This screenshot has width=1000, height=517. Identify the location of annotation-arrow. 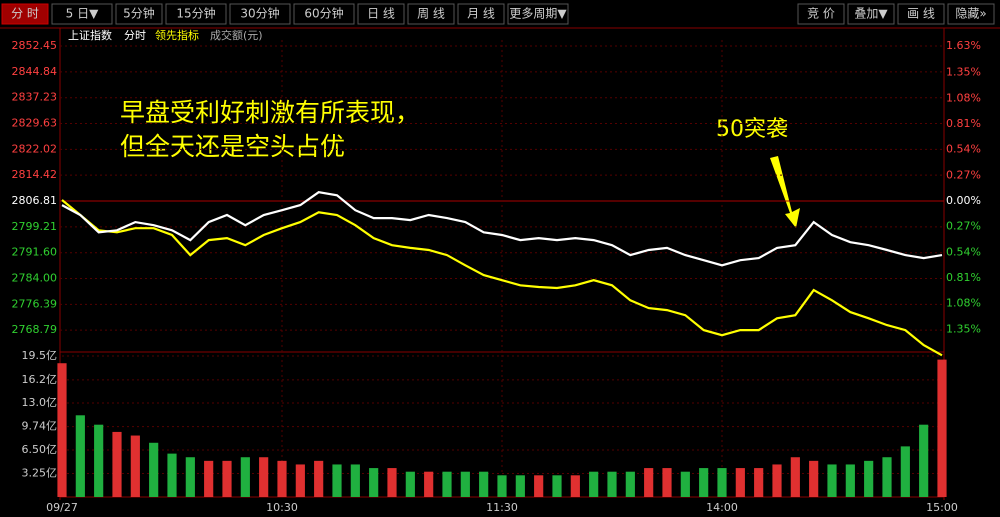
(785, 192).